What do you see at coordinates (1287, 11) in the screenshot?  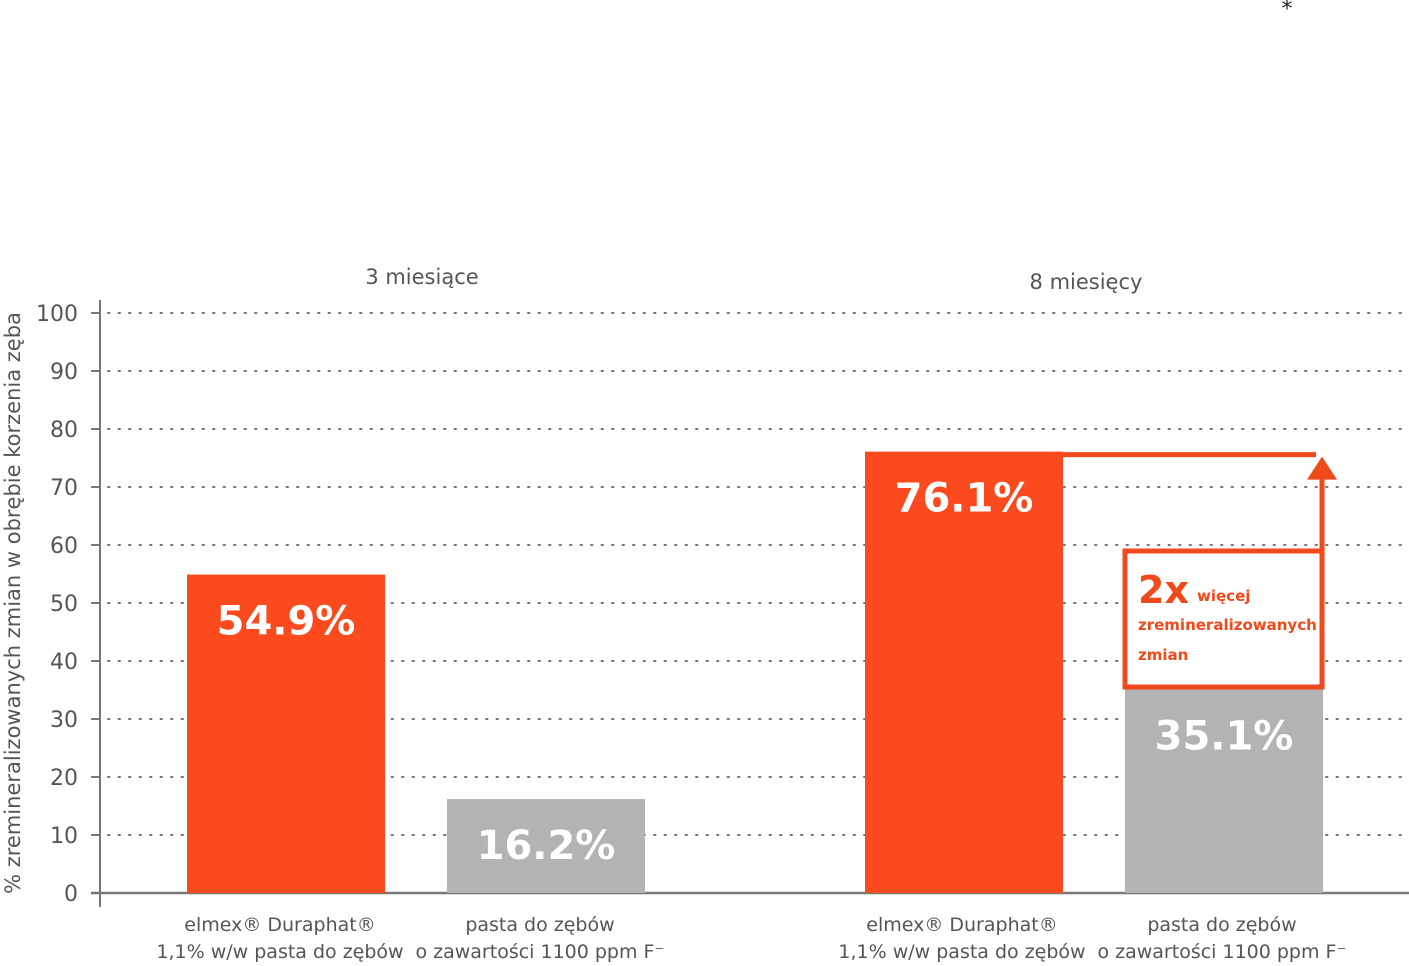 I see `footnote-marker: *` at bounding box center [1287, 11].